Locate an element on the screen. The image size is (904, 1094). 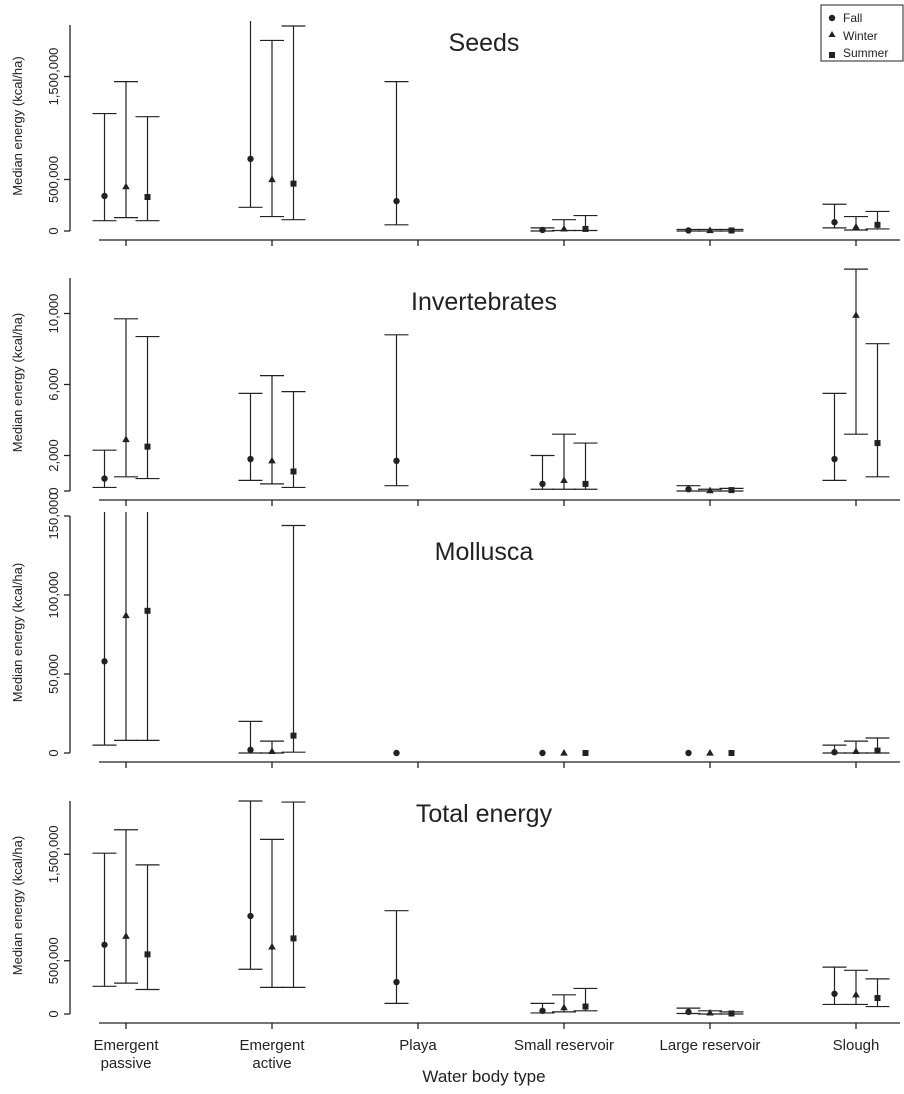
total-energy-y-tick-label: 1,500,000 is located at coordinates (53, 854).